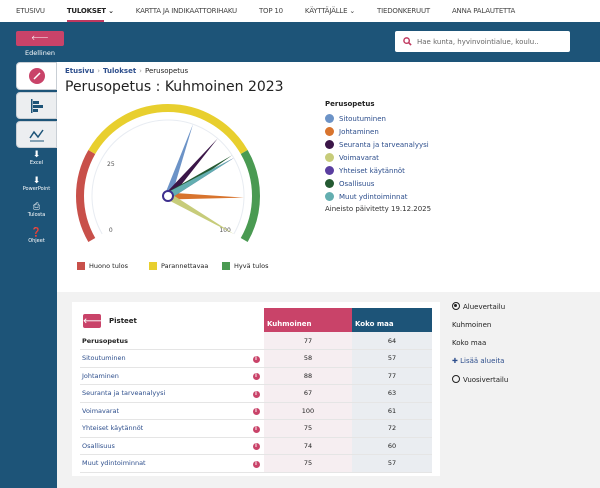  Describe the element at coordinates (469, 343) in the screenshot. I see `area-item: Koko maa` at that location.